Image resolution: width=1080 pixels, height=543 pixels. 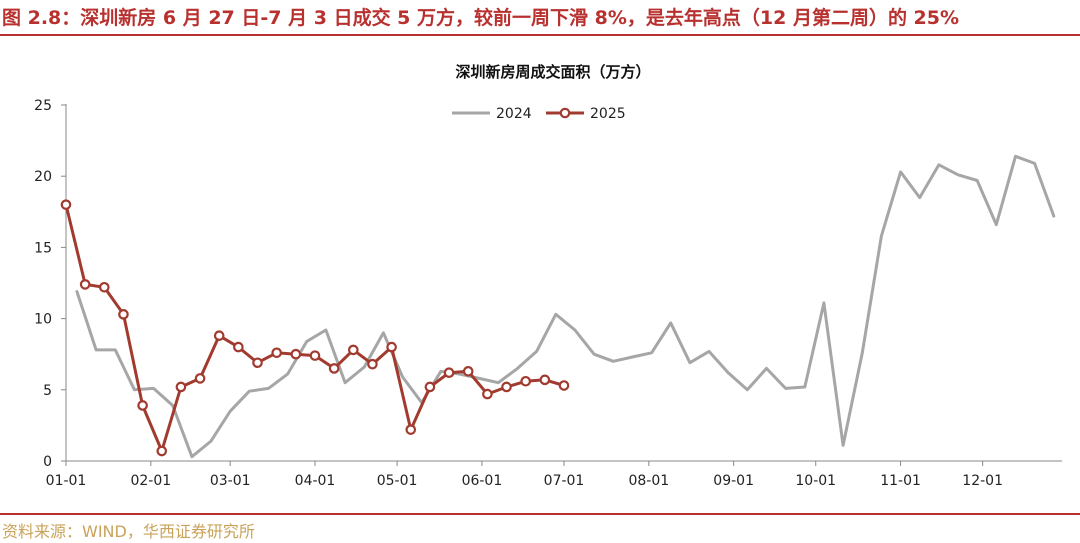 I want to click on x-tick-label: 02-01, so click(x=150, y=481).